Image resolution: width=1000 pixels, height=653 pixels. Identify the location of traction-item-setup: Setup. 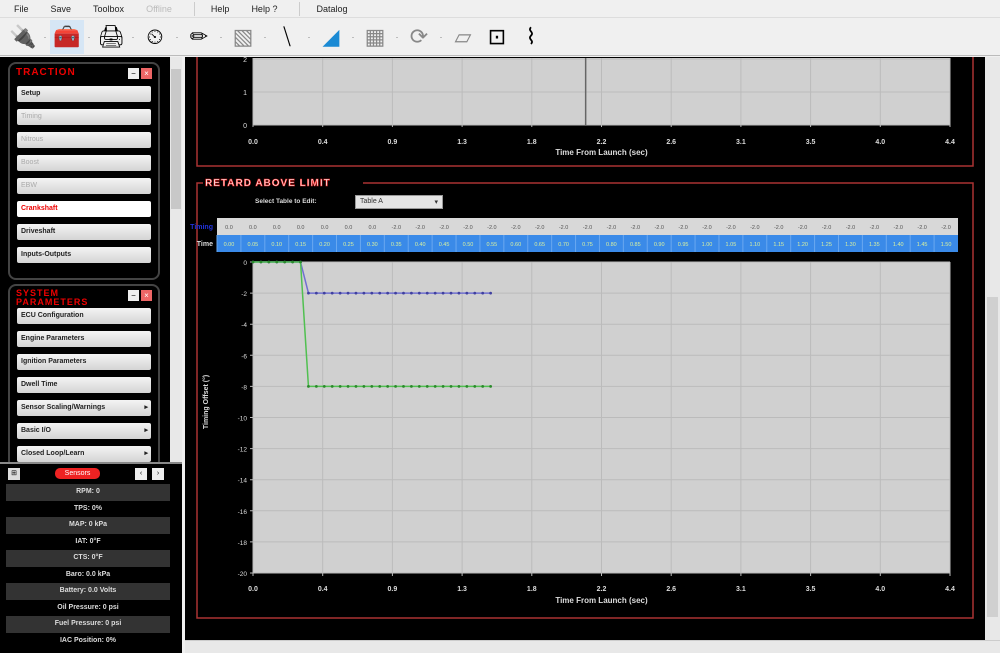
(84, 94).